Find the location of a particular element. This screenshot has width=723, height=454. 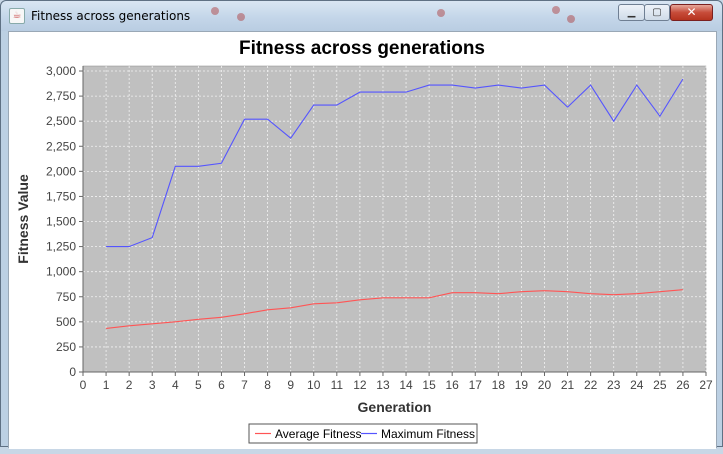

window-title: Fitness across generations is located at coordinates (110, 16).